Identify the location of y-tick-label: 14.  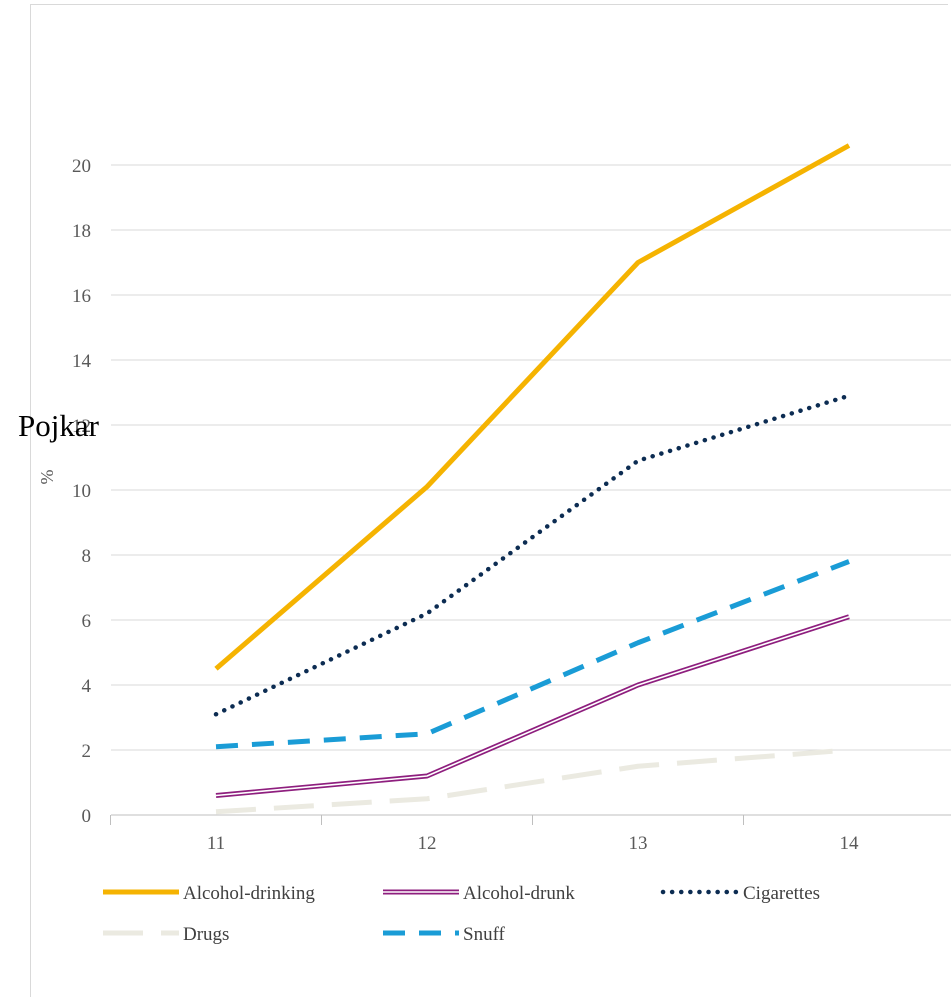
(82, 361).